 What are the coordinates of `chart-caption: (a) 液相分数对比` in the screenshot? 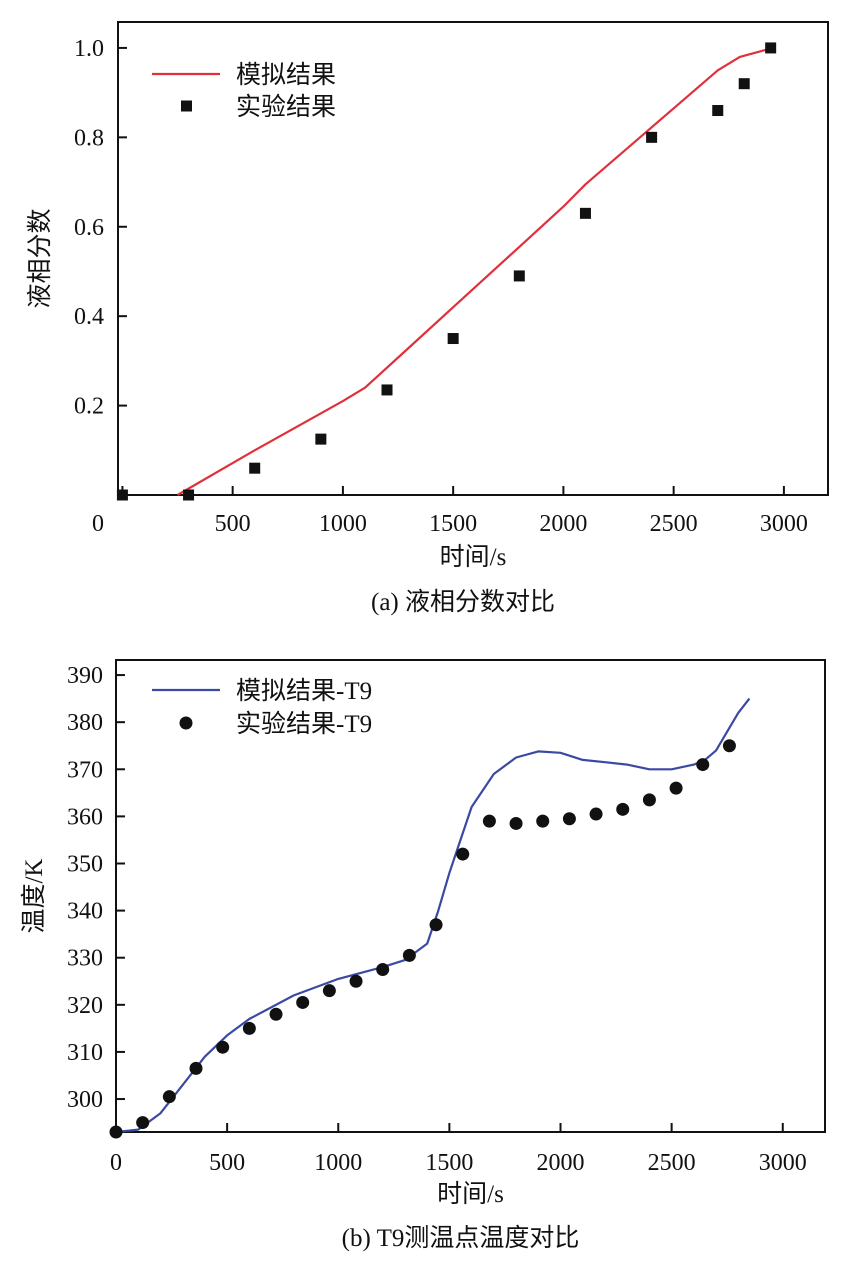 It's located at (463, 602).